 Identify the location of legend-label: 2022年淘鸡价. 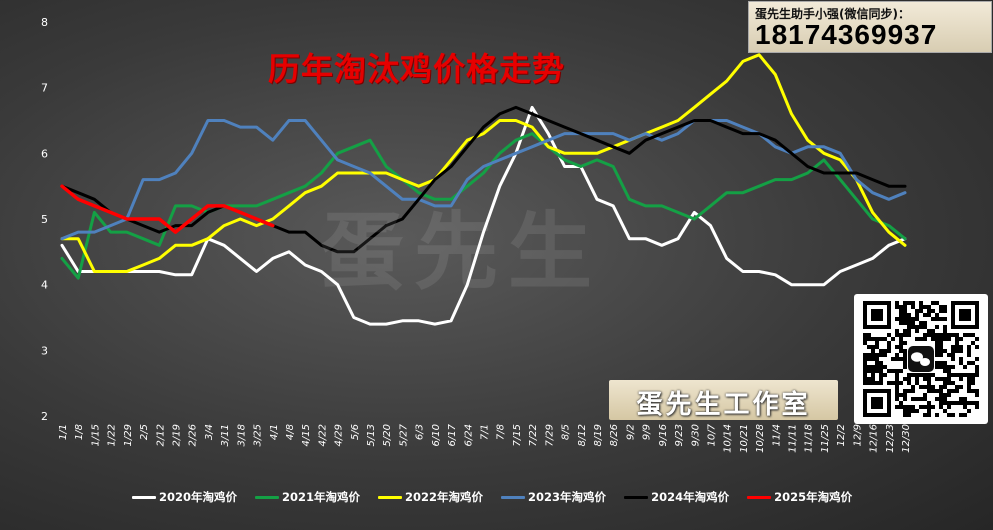
(444, 497).